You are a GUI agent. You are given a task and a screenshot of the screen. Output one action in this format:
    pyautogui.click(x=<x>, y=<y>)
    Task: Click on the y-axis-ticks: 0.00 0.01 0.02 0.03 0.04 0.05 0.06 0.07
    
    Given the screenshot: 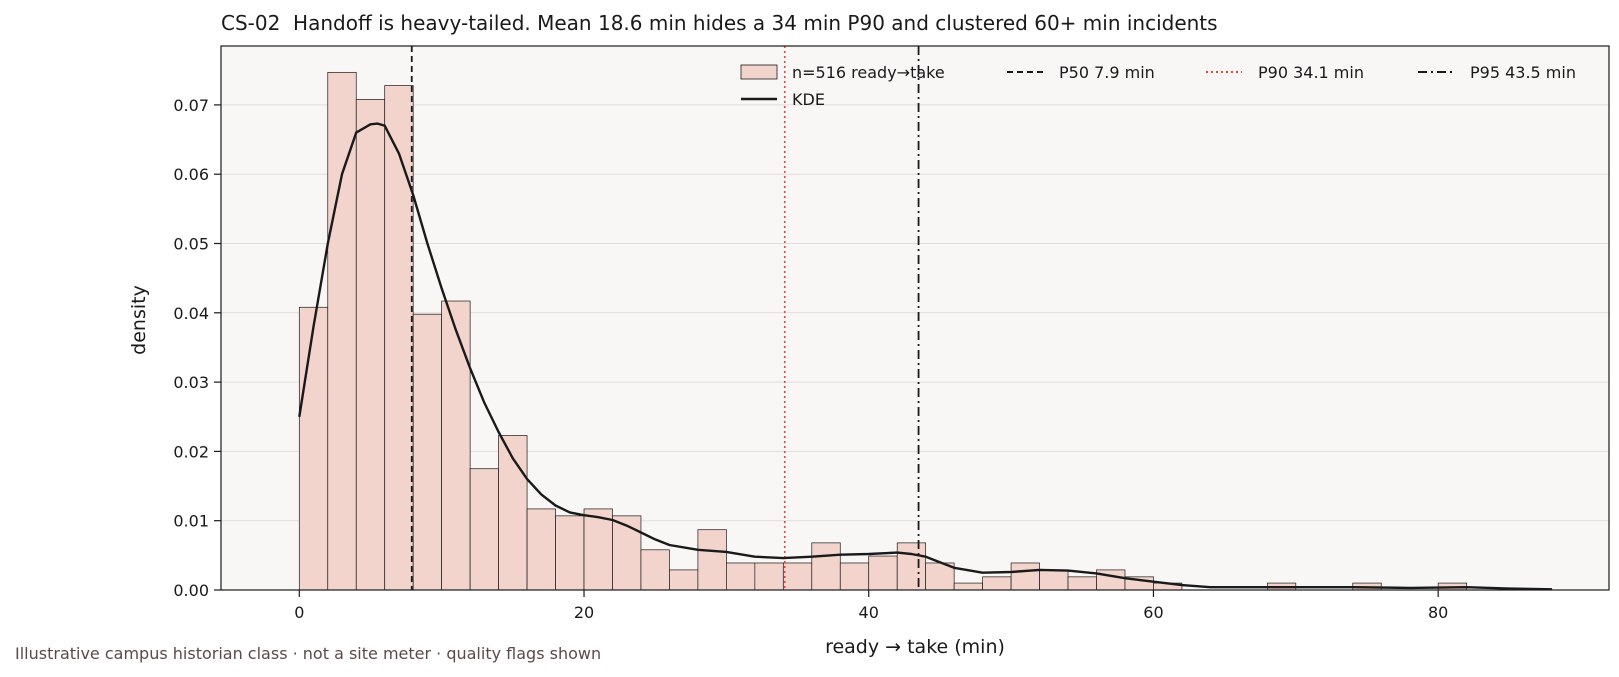 What is the action you would take?
    pyautogui.click(x=197, y=348)
    